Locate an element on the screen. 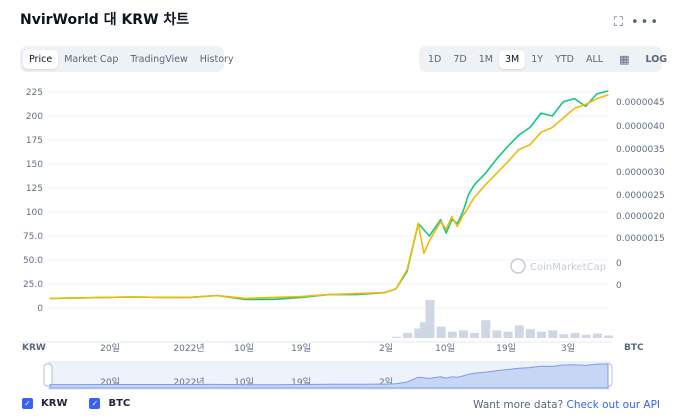  watermark: CoinMarketCap is located at coordinates (558, 266).